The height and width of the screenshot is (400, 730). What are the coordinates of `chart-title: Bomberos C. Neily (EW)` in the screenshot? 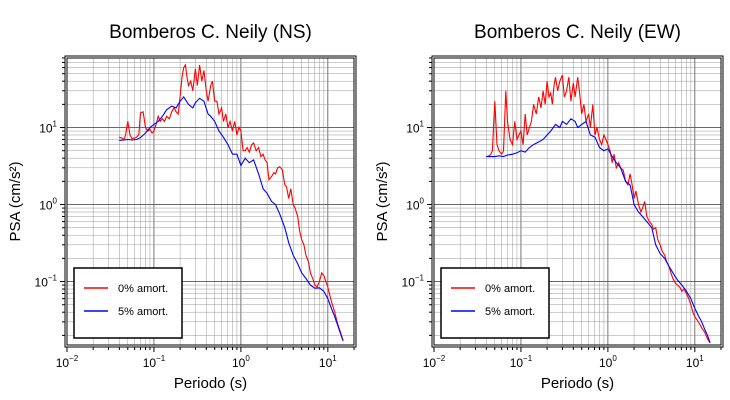 It's located at (577, 32).